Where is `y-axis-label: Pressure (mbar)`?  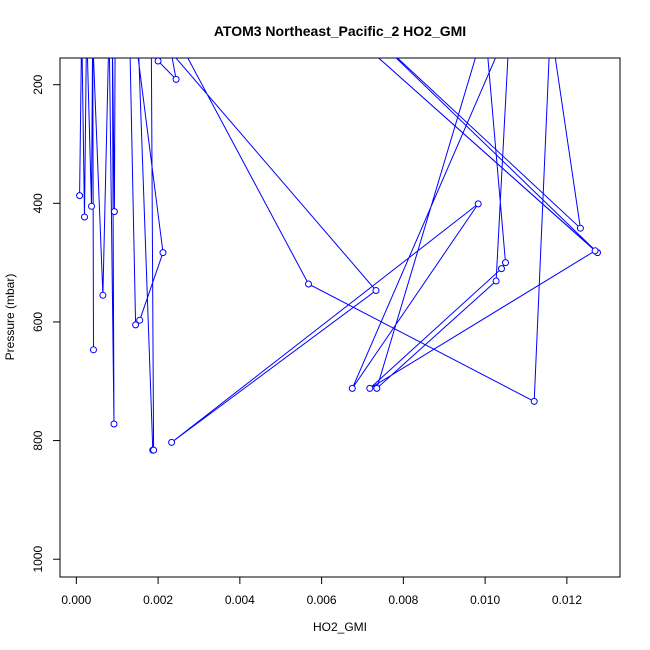
y-axis-label: Pressure (mbar) is located at coordinates (10, 317).